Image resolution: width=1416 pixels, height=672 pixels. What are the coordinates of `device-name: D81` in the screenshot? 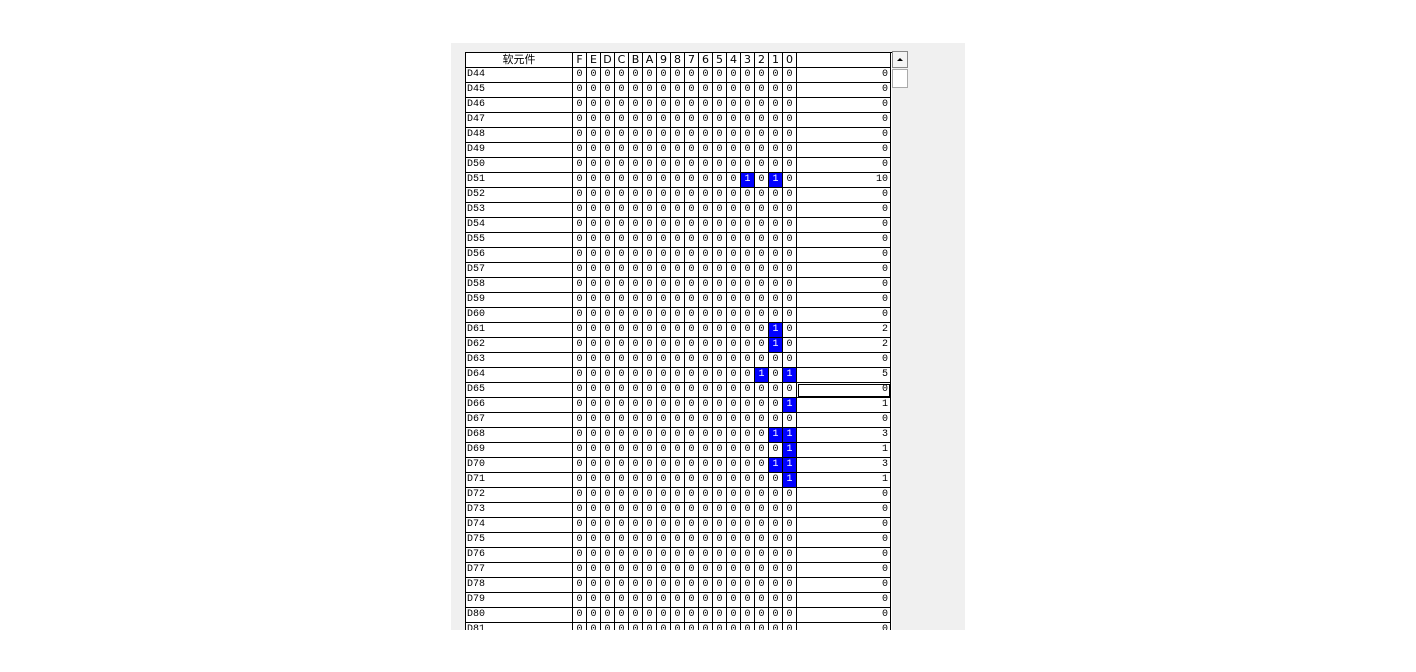 It's located at (519, 626).